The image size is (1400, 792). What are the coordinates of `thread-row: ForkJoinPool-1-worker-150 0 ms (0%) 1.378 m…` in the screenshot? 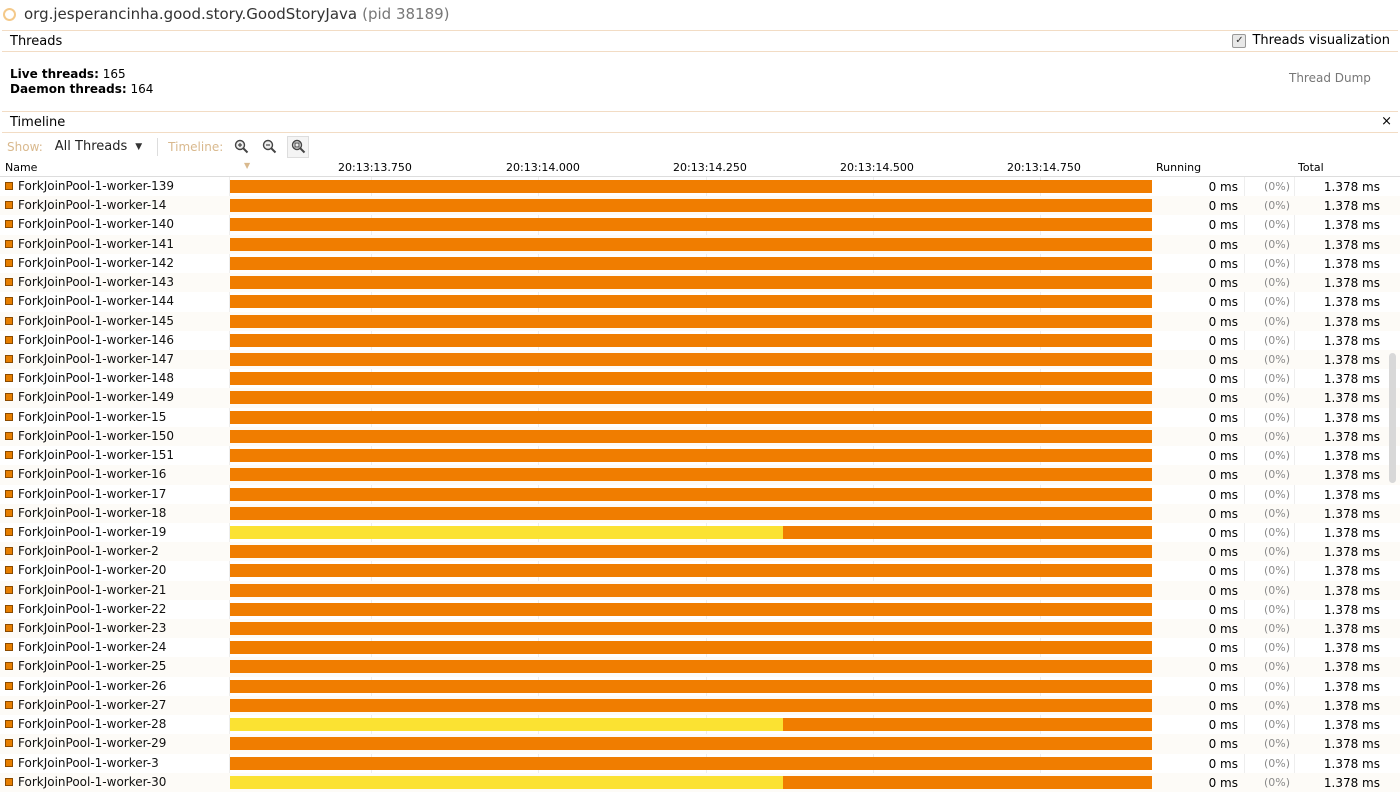 It's located at (700, 436).